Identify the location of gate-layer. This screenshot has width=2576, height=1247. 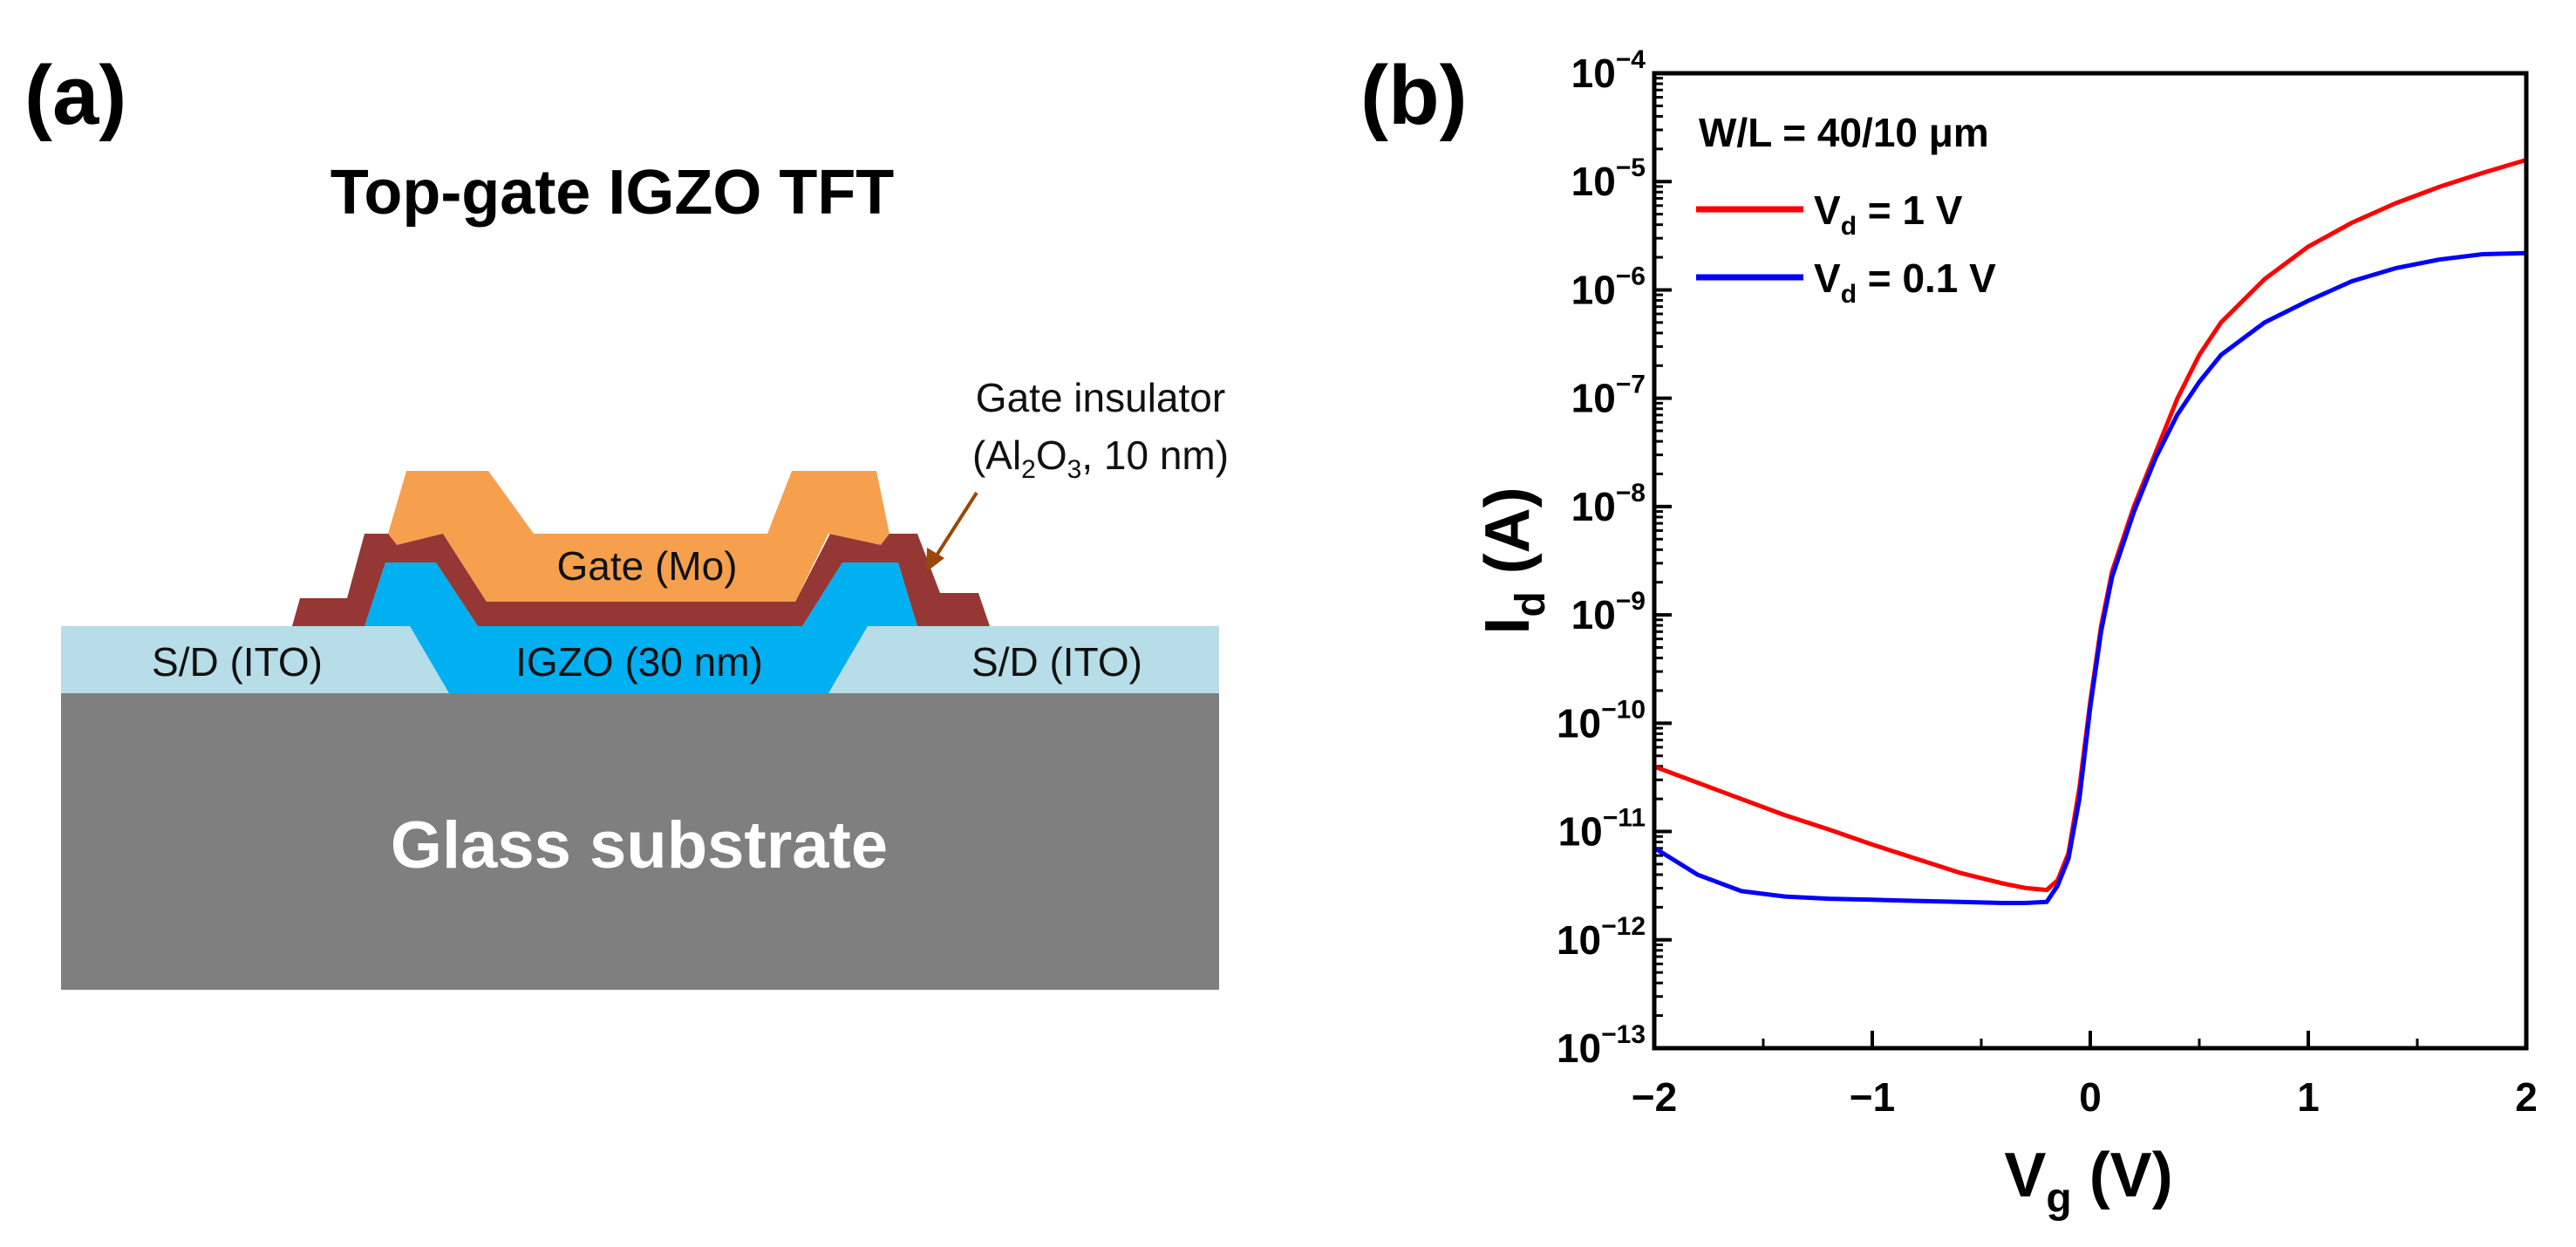
(638, 502).